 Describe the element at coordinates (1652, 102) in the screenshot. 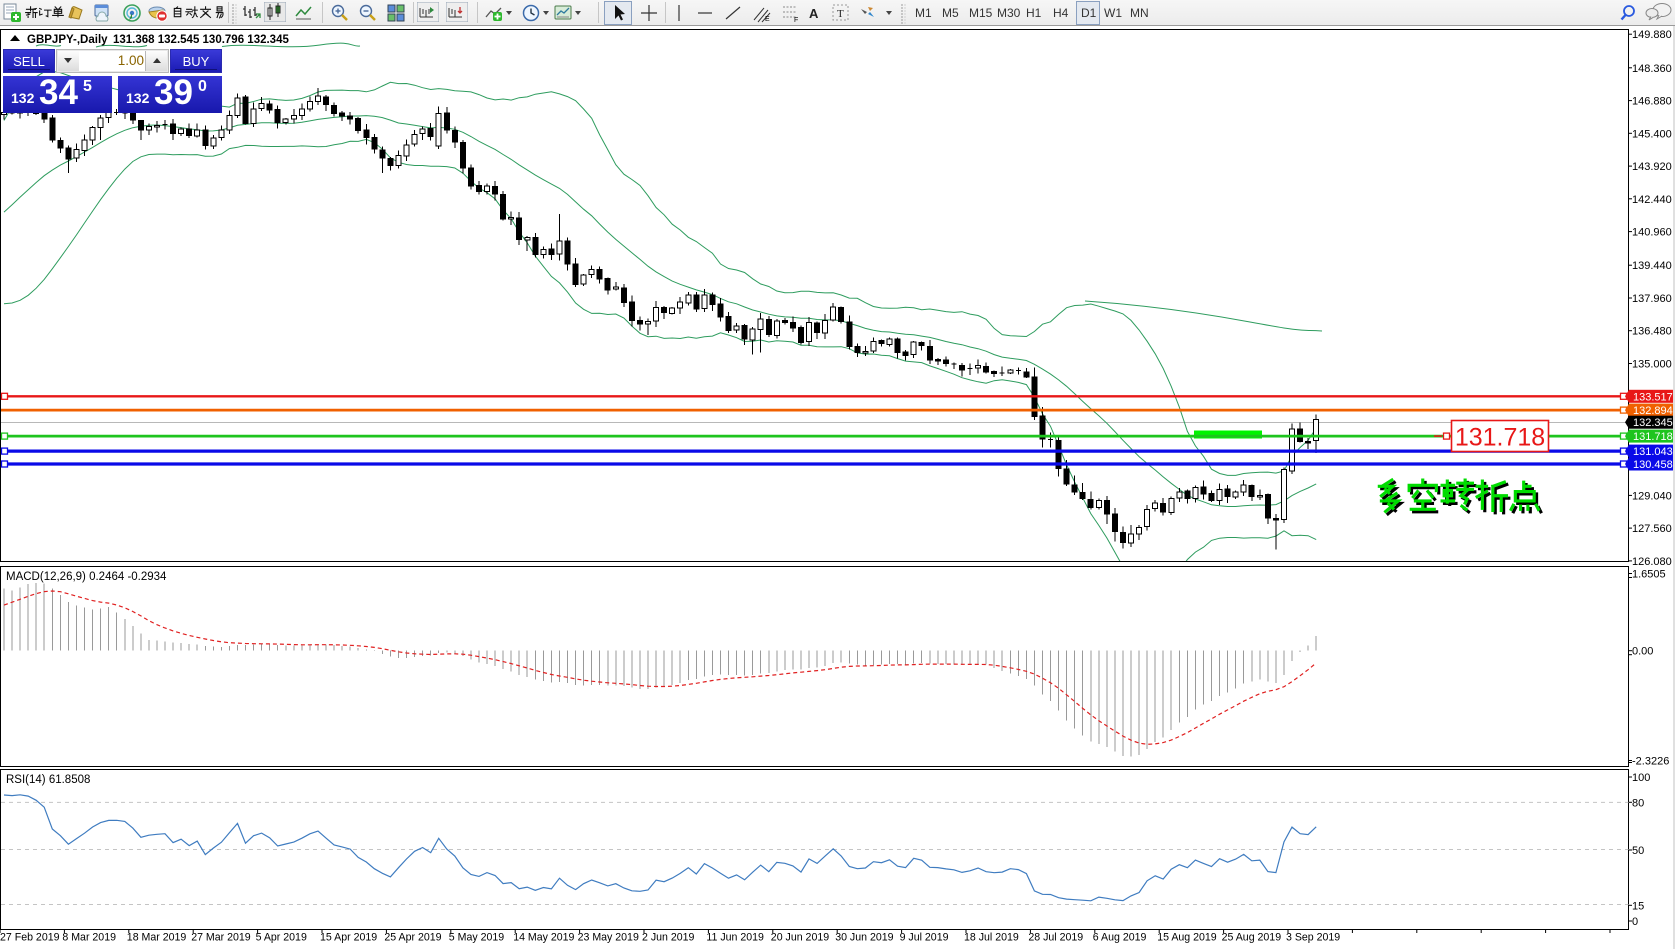

I see `svg-text: 146.880` at that location.